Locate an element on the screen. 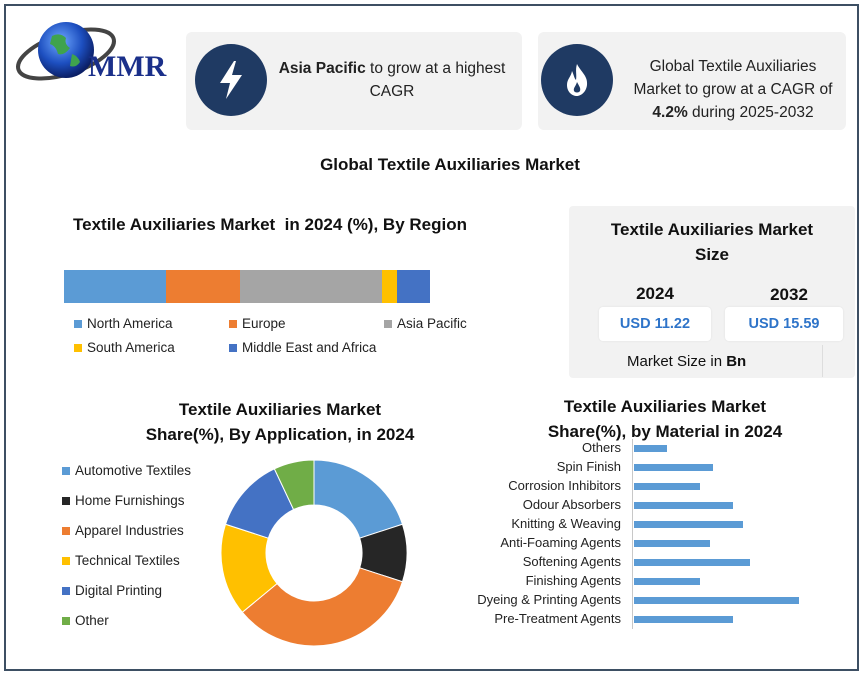 The image size is (863, 676). region-bar-segment-south-america is located at coordinates (390, 286).